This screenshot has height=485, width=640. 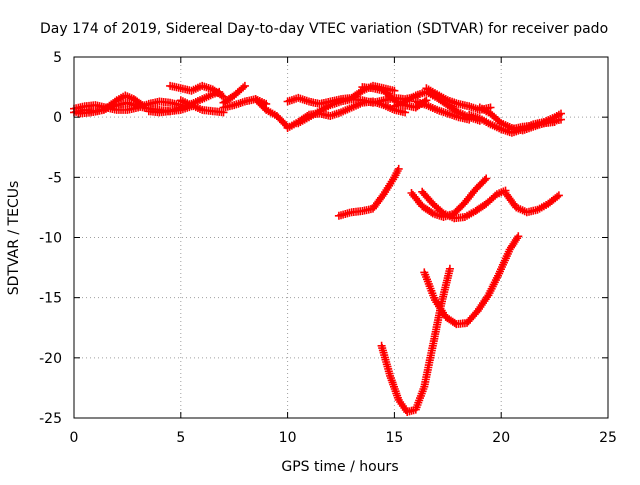 I want to click on x-tick-label: 25, so click(x=608, y=438).